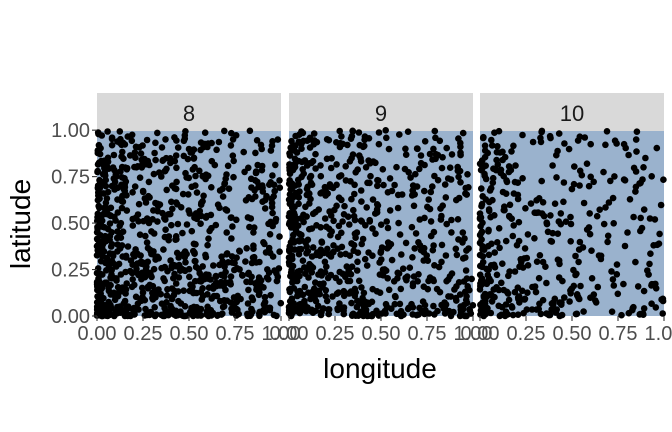 The image size is (672, 432). I want to click on facet-strip, so click(572, 112).